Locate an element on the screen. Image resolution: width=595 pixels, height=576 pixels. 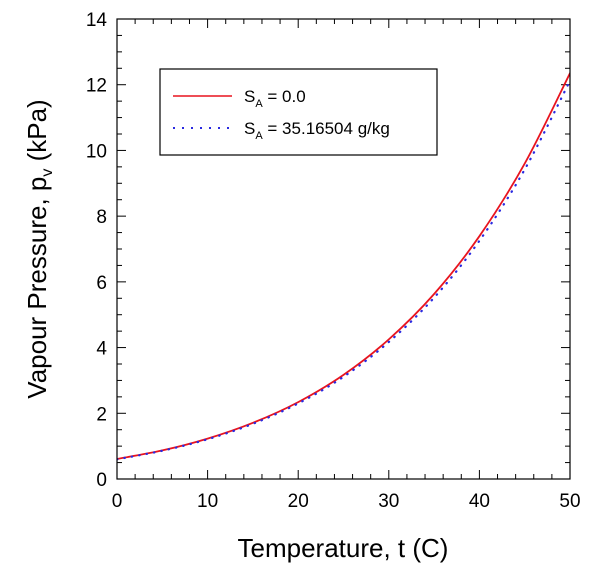
y-tick-label: 10 is located at coordinates (96, 151).